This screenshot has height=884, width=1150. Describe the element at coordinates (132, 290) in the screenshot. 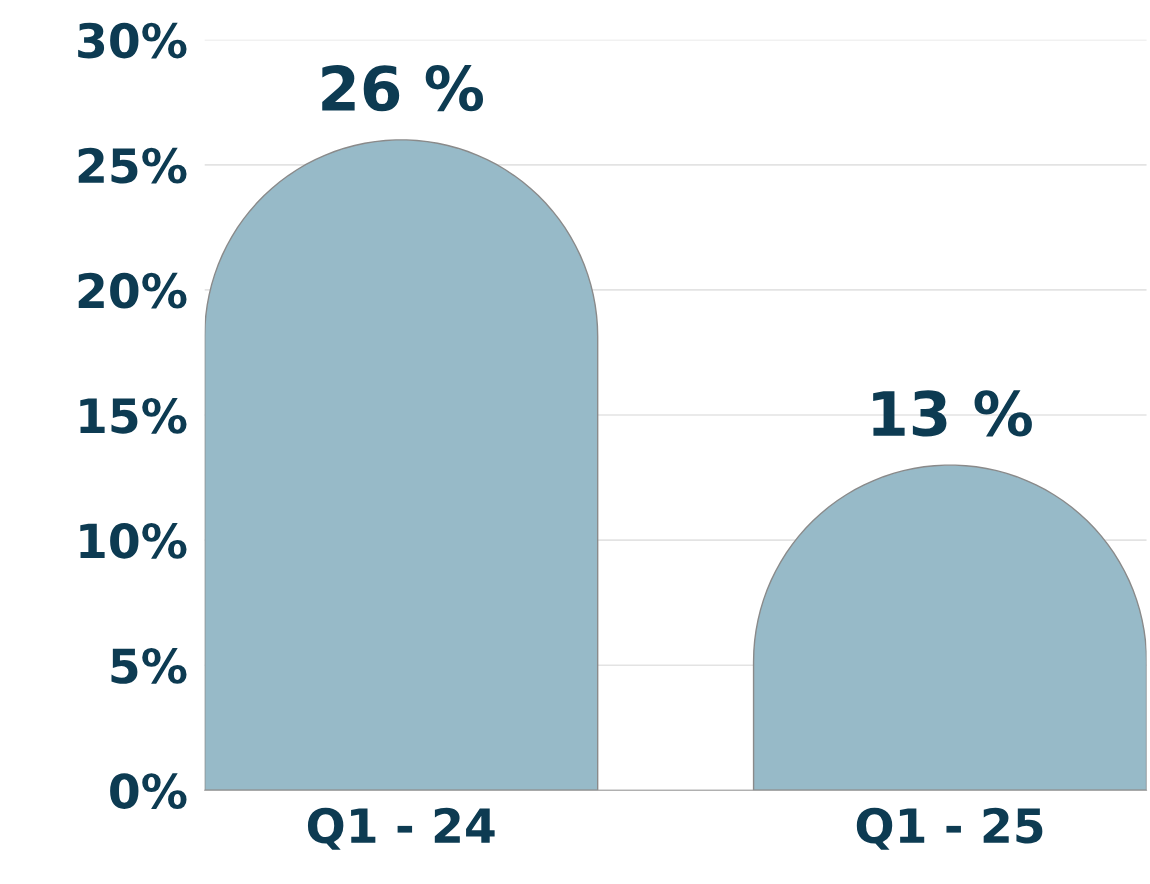

I see `y-tick-label: 20%` at that location.